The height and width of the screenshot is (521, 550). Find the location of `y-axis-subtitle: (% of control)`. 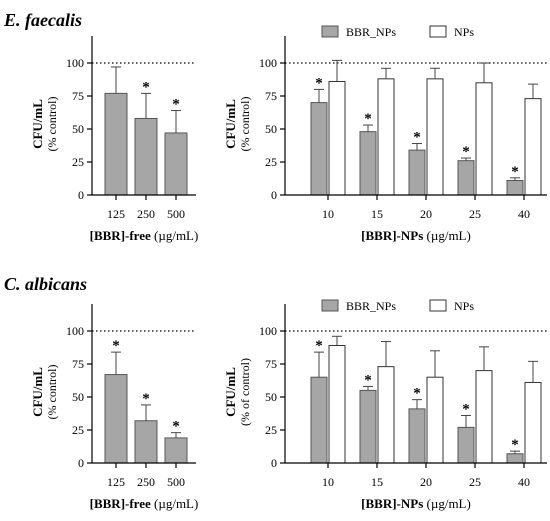

y-axis-subtitle: (% of control) is located at coordinates (245, 392).